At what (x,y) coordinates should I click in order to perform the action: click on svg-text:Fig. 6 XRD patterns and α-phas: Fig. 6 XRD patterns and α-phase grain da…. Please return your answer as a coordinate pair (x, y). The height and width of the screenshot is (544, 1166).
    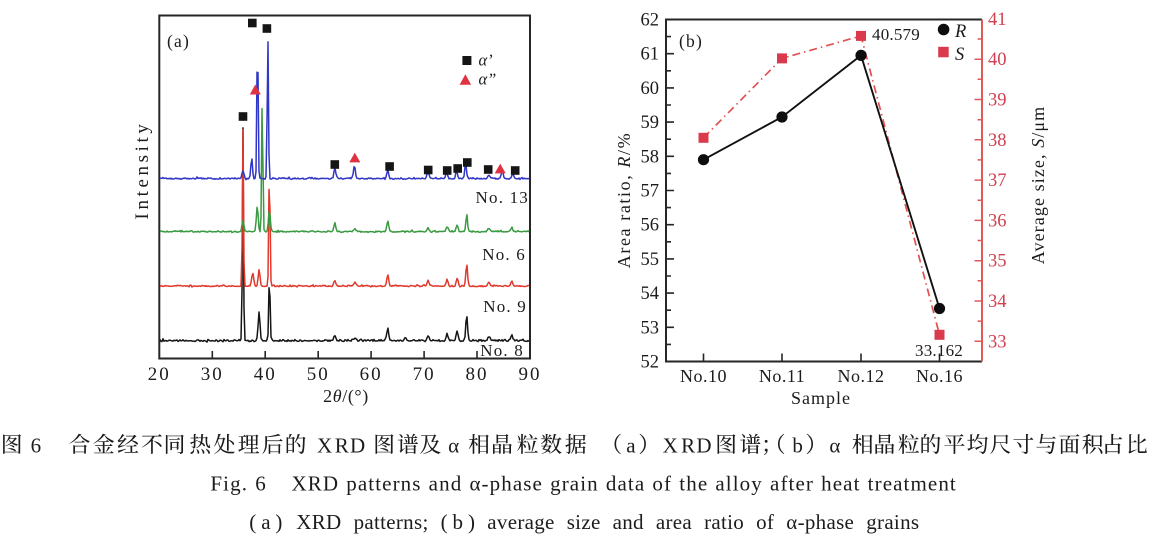
    Looking at the image, I should click on (583, 483).